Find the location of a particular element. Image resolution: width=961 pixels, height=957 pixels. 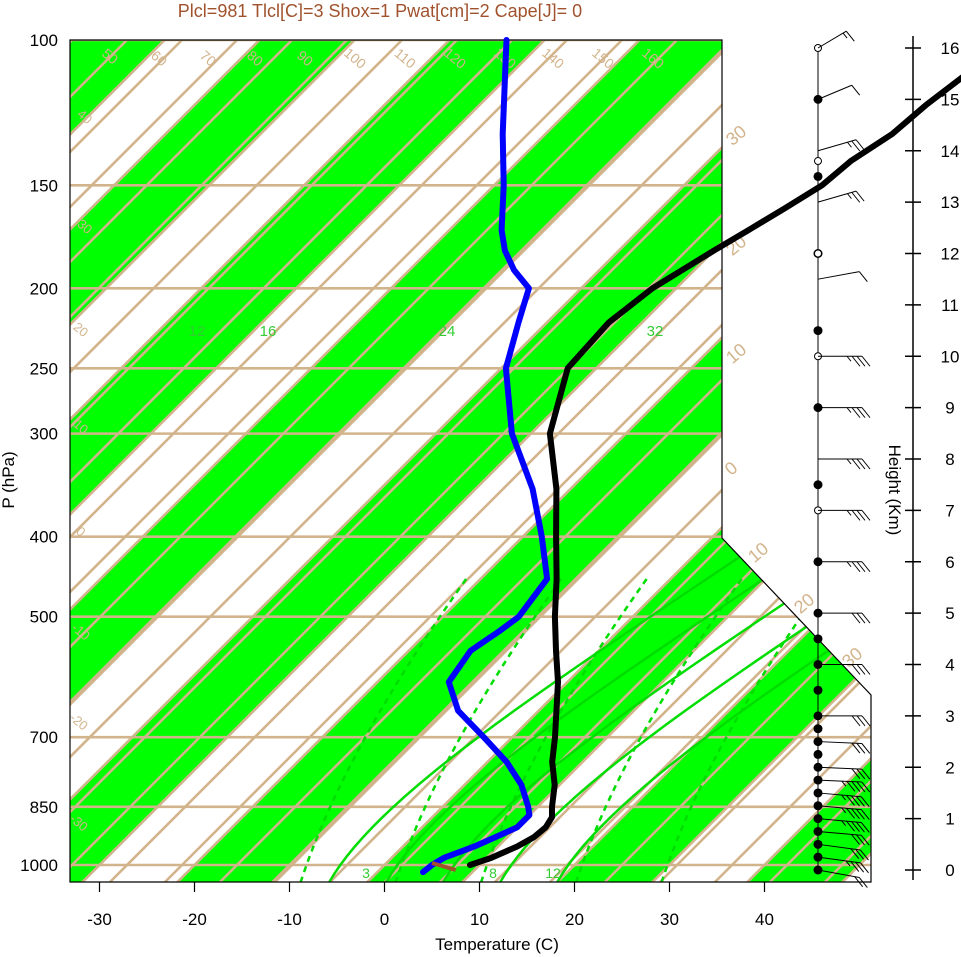

height-dot-open is located at coordinates (818, 253).